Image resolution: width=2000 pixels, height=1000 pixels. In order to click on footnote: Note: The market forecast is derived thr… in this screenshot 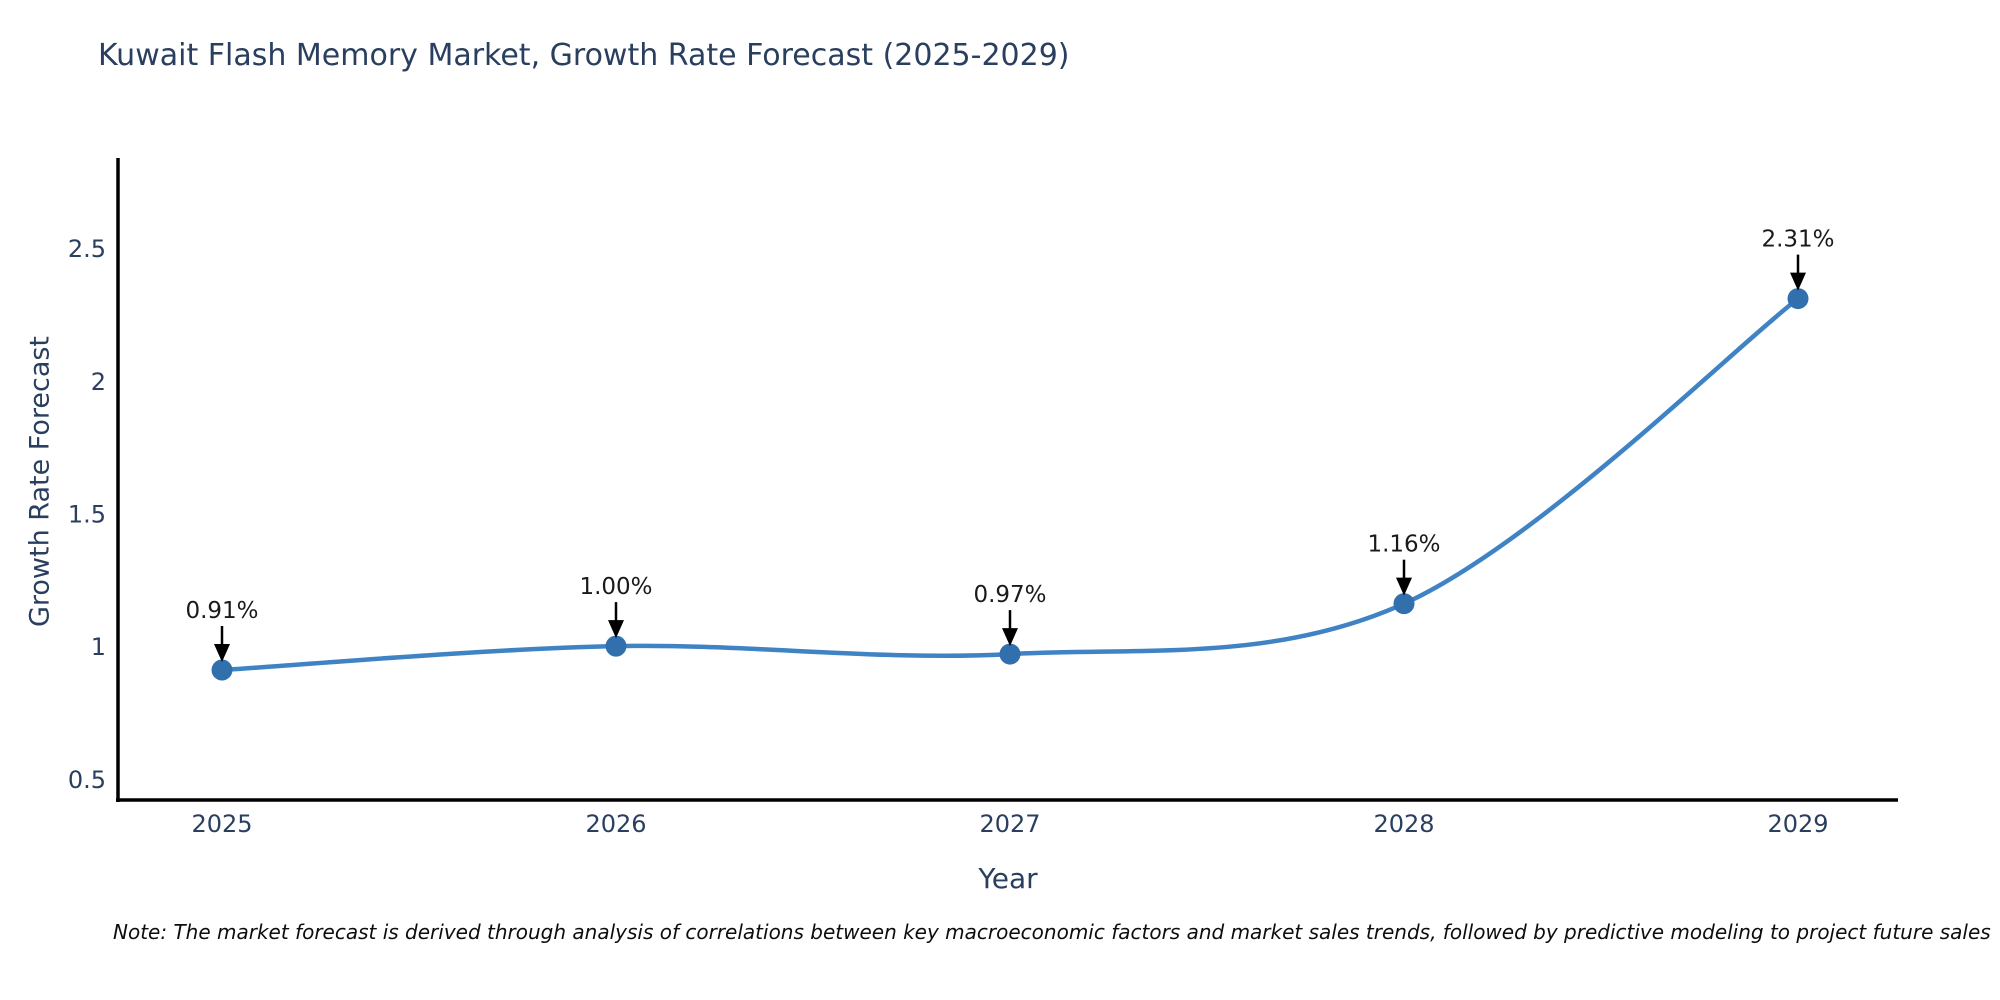, I will do `click(1052, 932)`.